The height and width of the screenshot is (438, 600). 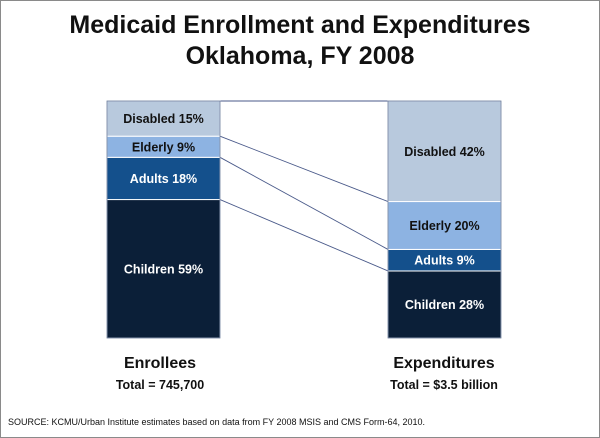 I want to click on connector-line-children, so click(x=304, y=235).